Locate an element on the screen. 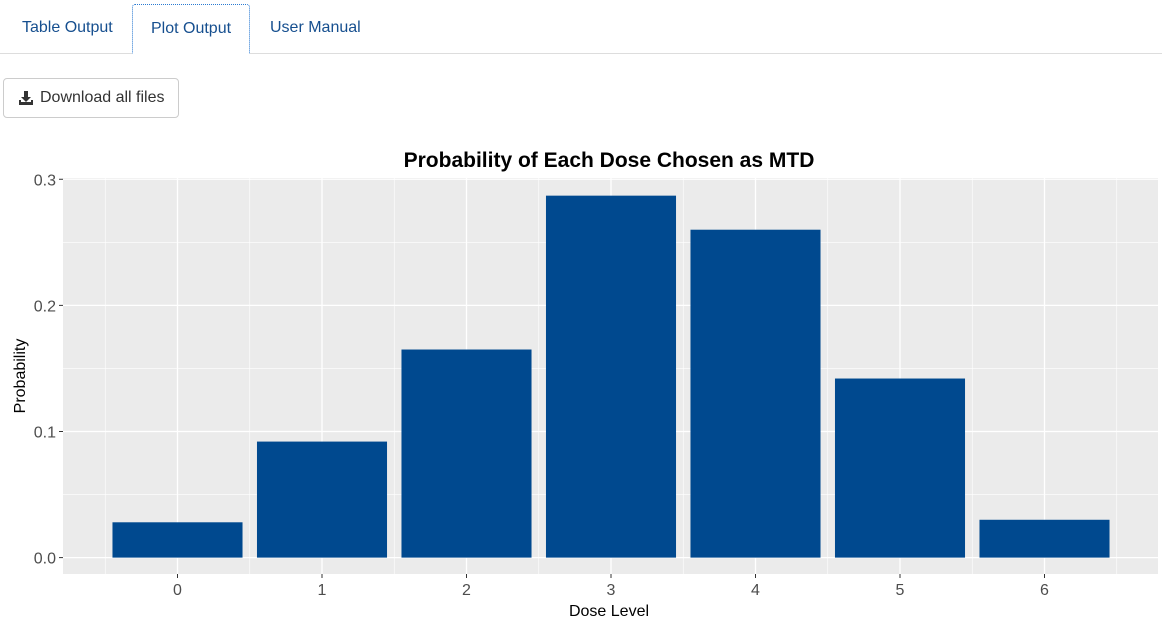  x-tick-label: 3 is located at coordinates (611, 590).